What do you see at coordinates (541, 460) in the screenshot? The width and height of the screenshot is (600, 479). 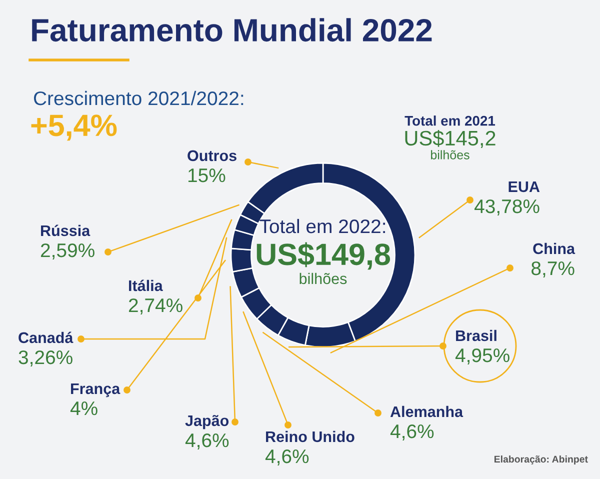 I see `text: Elaboração: Abinpet` at bounding box center [541, 460].